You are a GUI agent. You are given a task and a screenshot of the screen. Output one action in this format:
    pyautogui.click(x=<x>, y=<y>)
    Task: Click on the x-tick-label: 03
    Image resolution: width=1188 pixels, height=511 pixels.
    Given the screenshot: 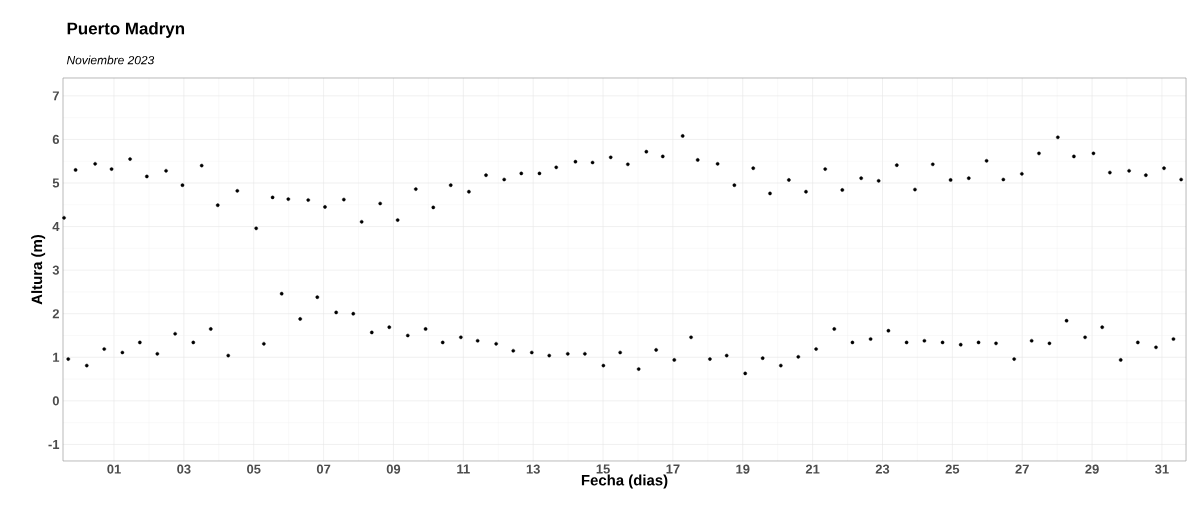 What is the action you would take?
    pyautogui.click(x=184, y=469)
    